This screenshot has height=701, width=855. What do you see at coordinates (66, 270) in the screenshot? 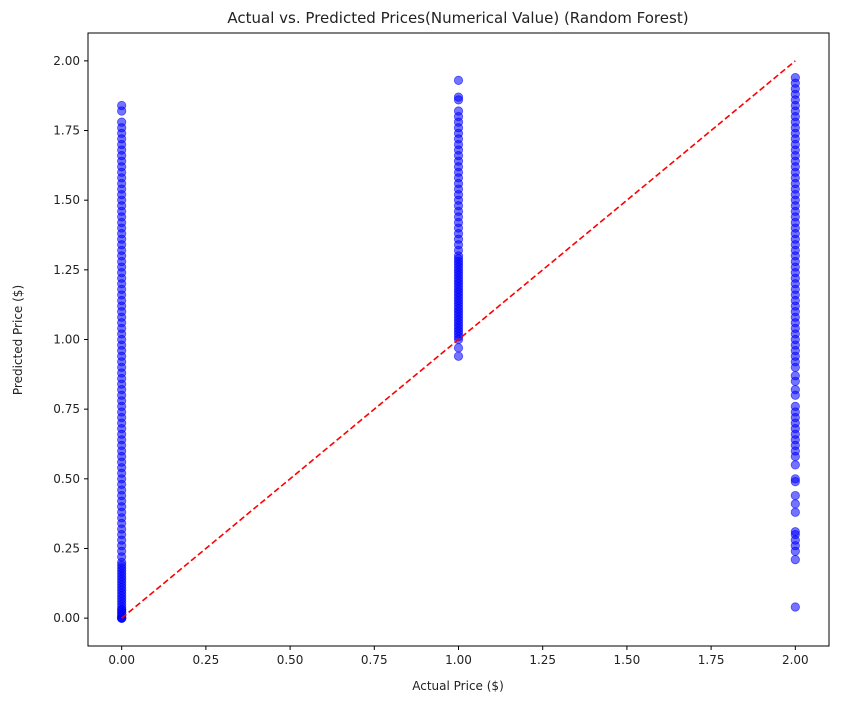
I see `y-tick-label: 1.25` at bounding box center [66, 270].